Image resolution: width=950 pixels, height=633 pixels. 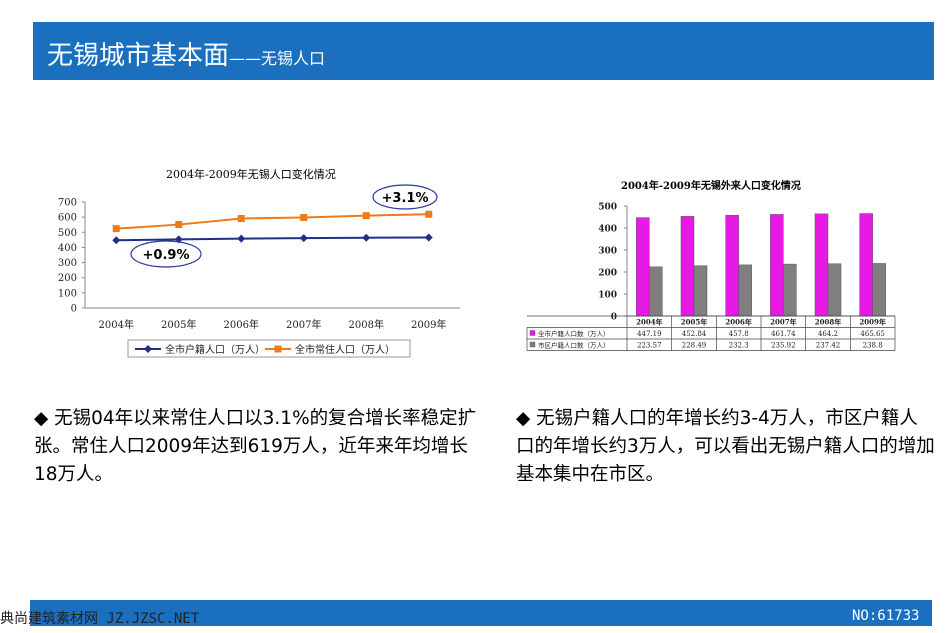 I want to click on annotation-growth-permanent: +3.1%, so click(x=405, y=197).